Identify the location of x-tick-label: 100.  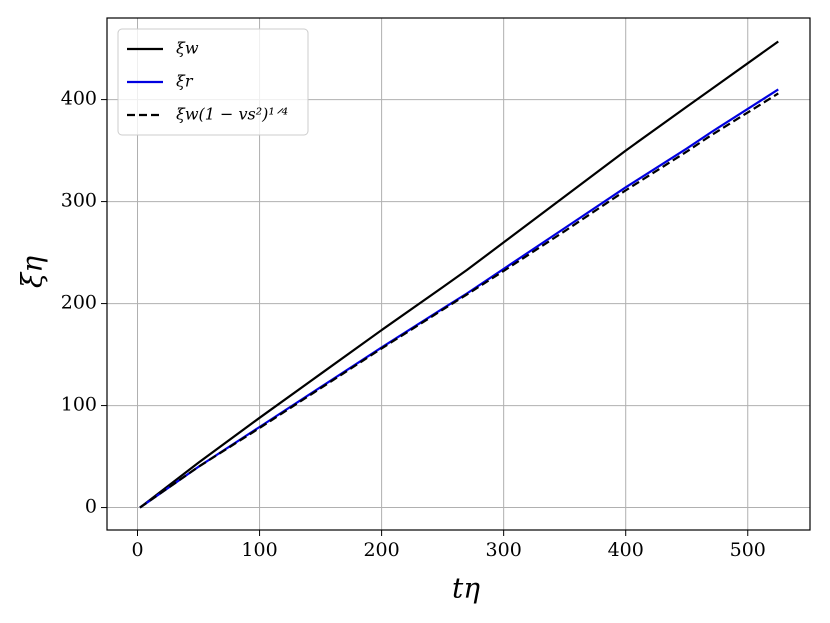
(259, 550).